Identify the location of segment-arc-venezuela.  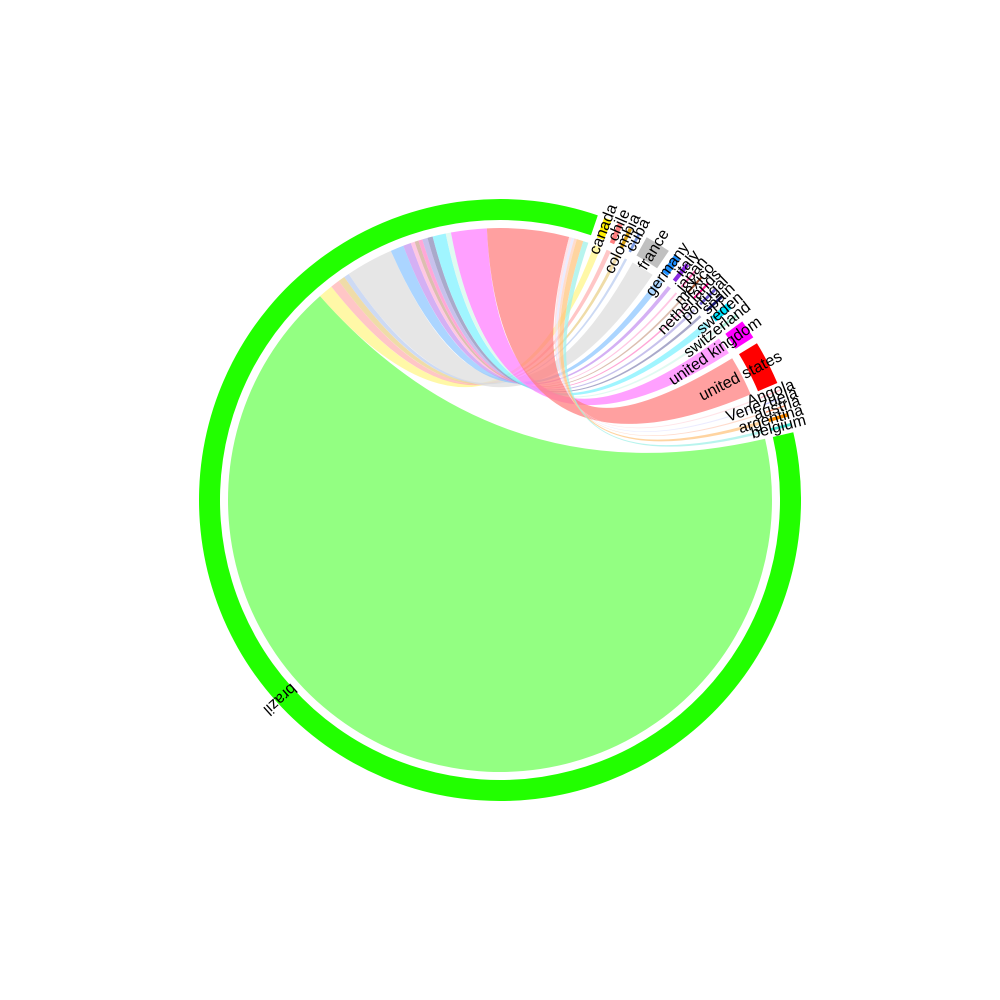
(773, 401).